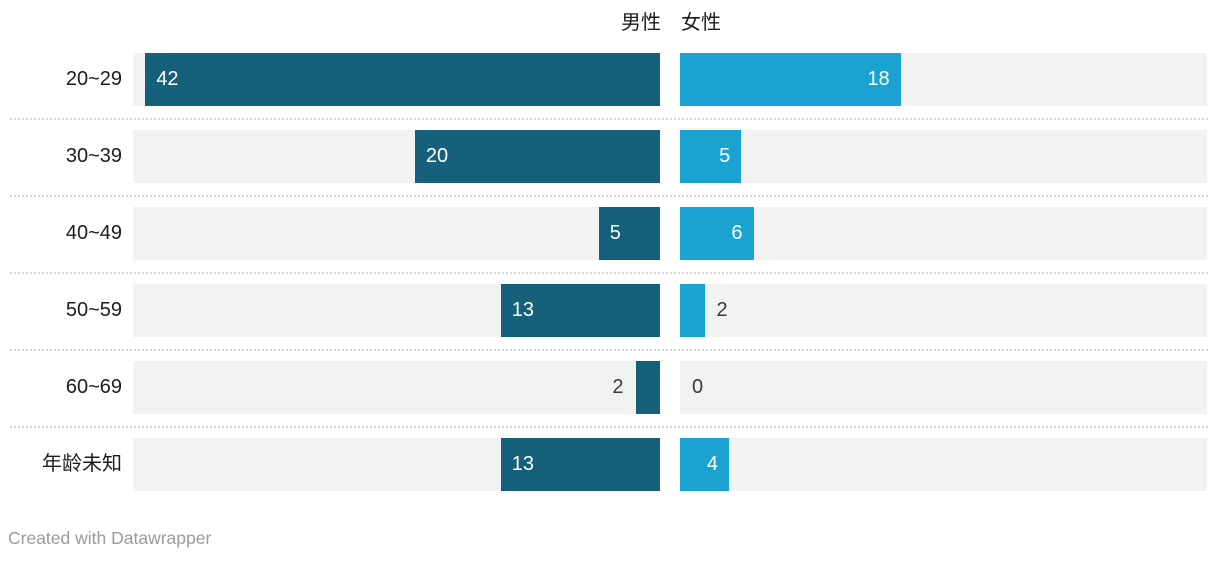 The height and width of the screenshot is (564, 1220). What do you see at coordinates (93, 233) in the screenshot?
I see `category-label: 40~49` at bounding box center [93, 233].